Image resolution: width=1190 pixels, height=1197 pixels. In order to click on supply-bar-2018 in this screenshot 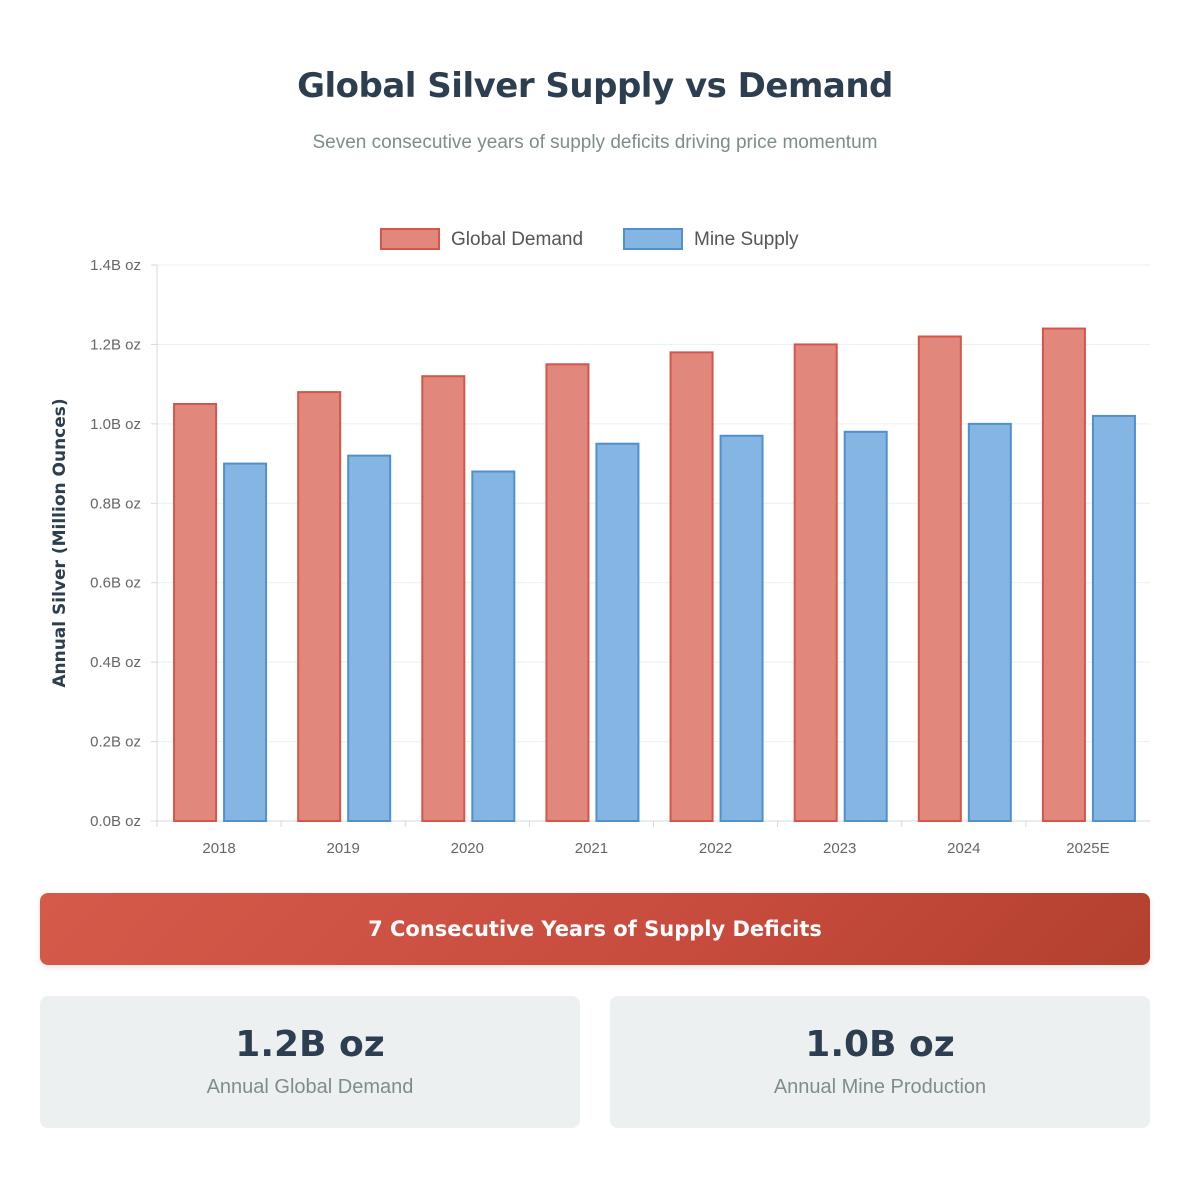, I will do `click(245, 642)`.